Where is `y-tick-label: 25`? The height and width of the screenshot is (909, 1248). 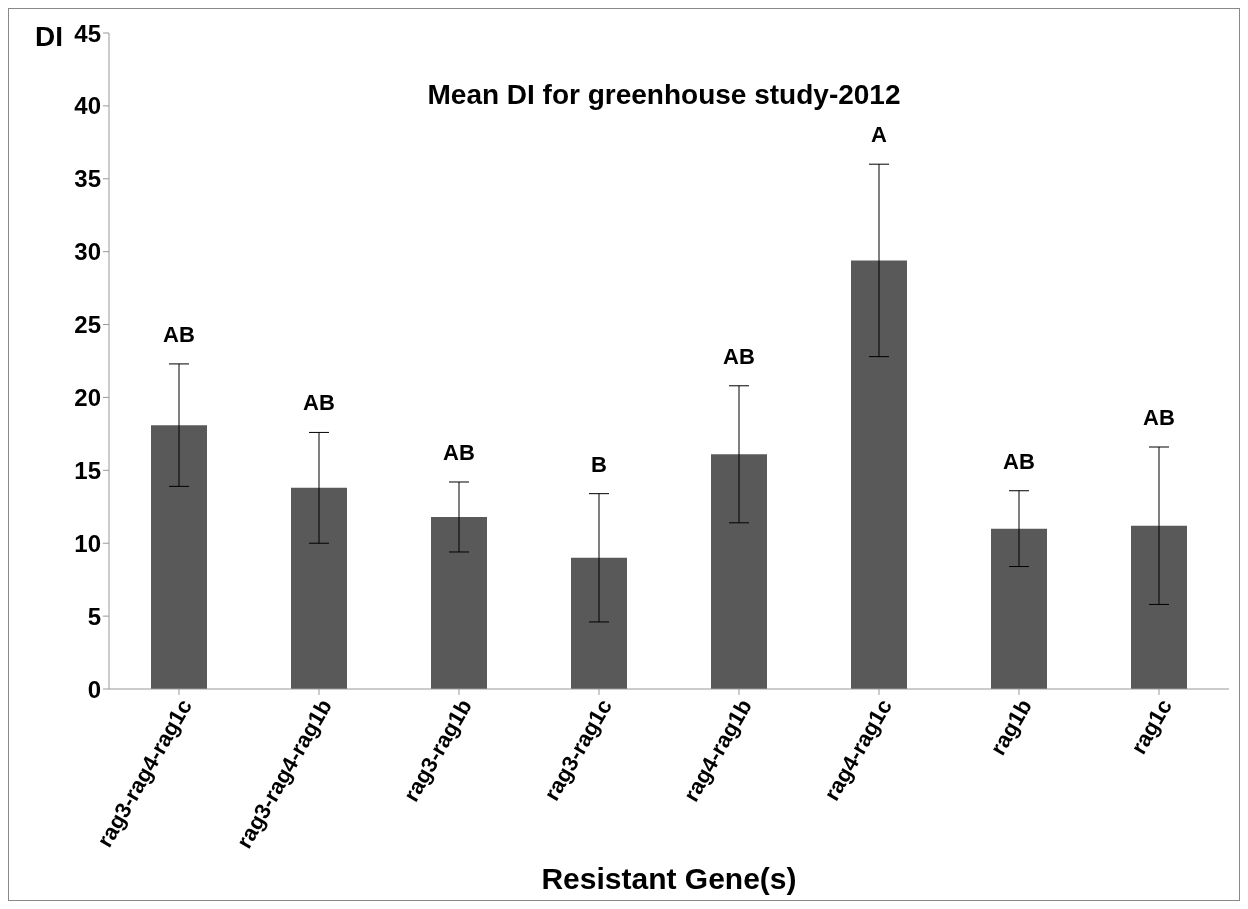
y-tick-label: 25 is located at coordinates (87, 325).